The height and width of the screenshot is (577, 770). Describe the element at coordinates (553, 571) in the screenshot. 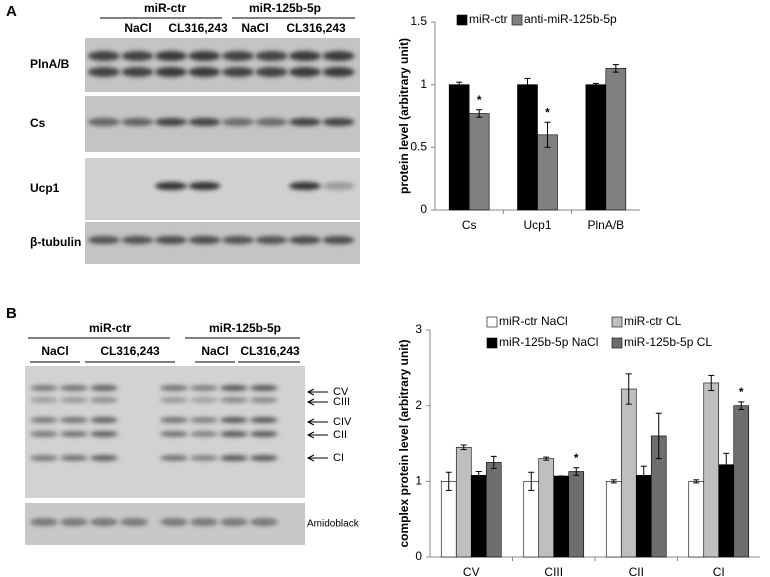

I see `x-tick-label: CIII` at that location.